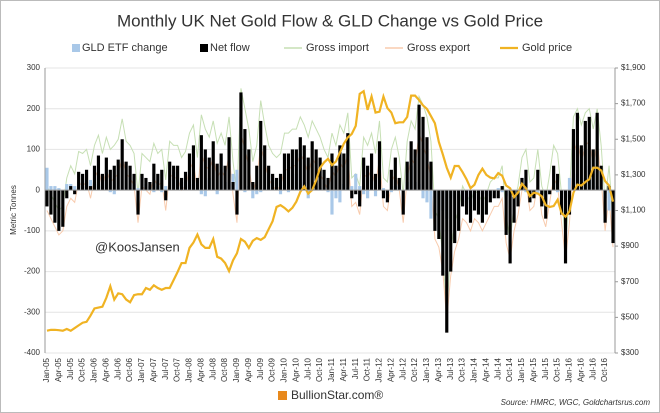 This screenshot has width=660, height=413. What do you see at coordinates (32, 311) in the screenshot?
I see `y-tick-label: -300` at bounding box center [32, 311].